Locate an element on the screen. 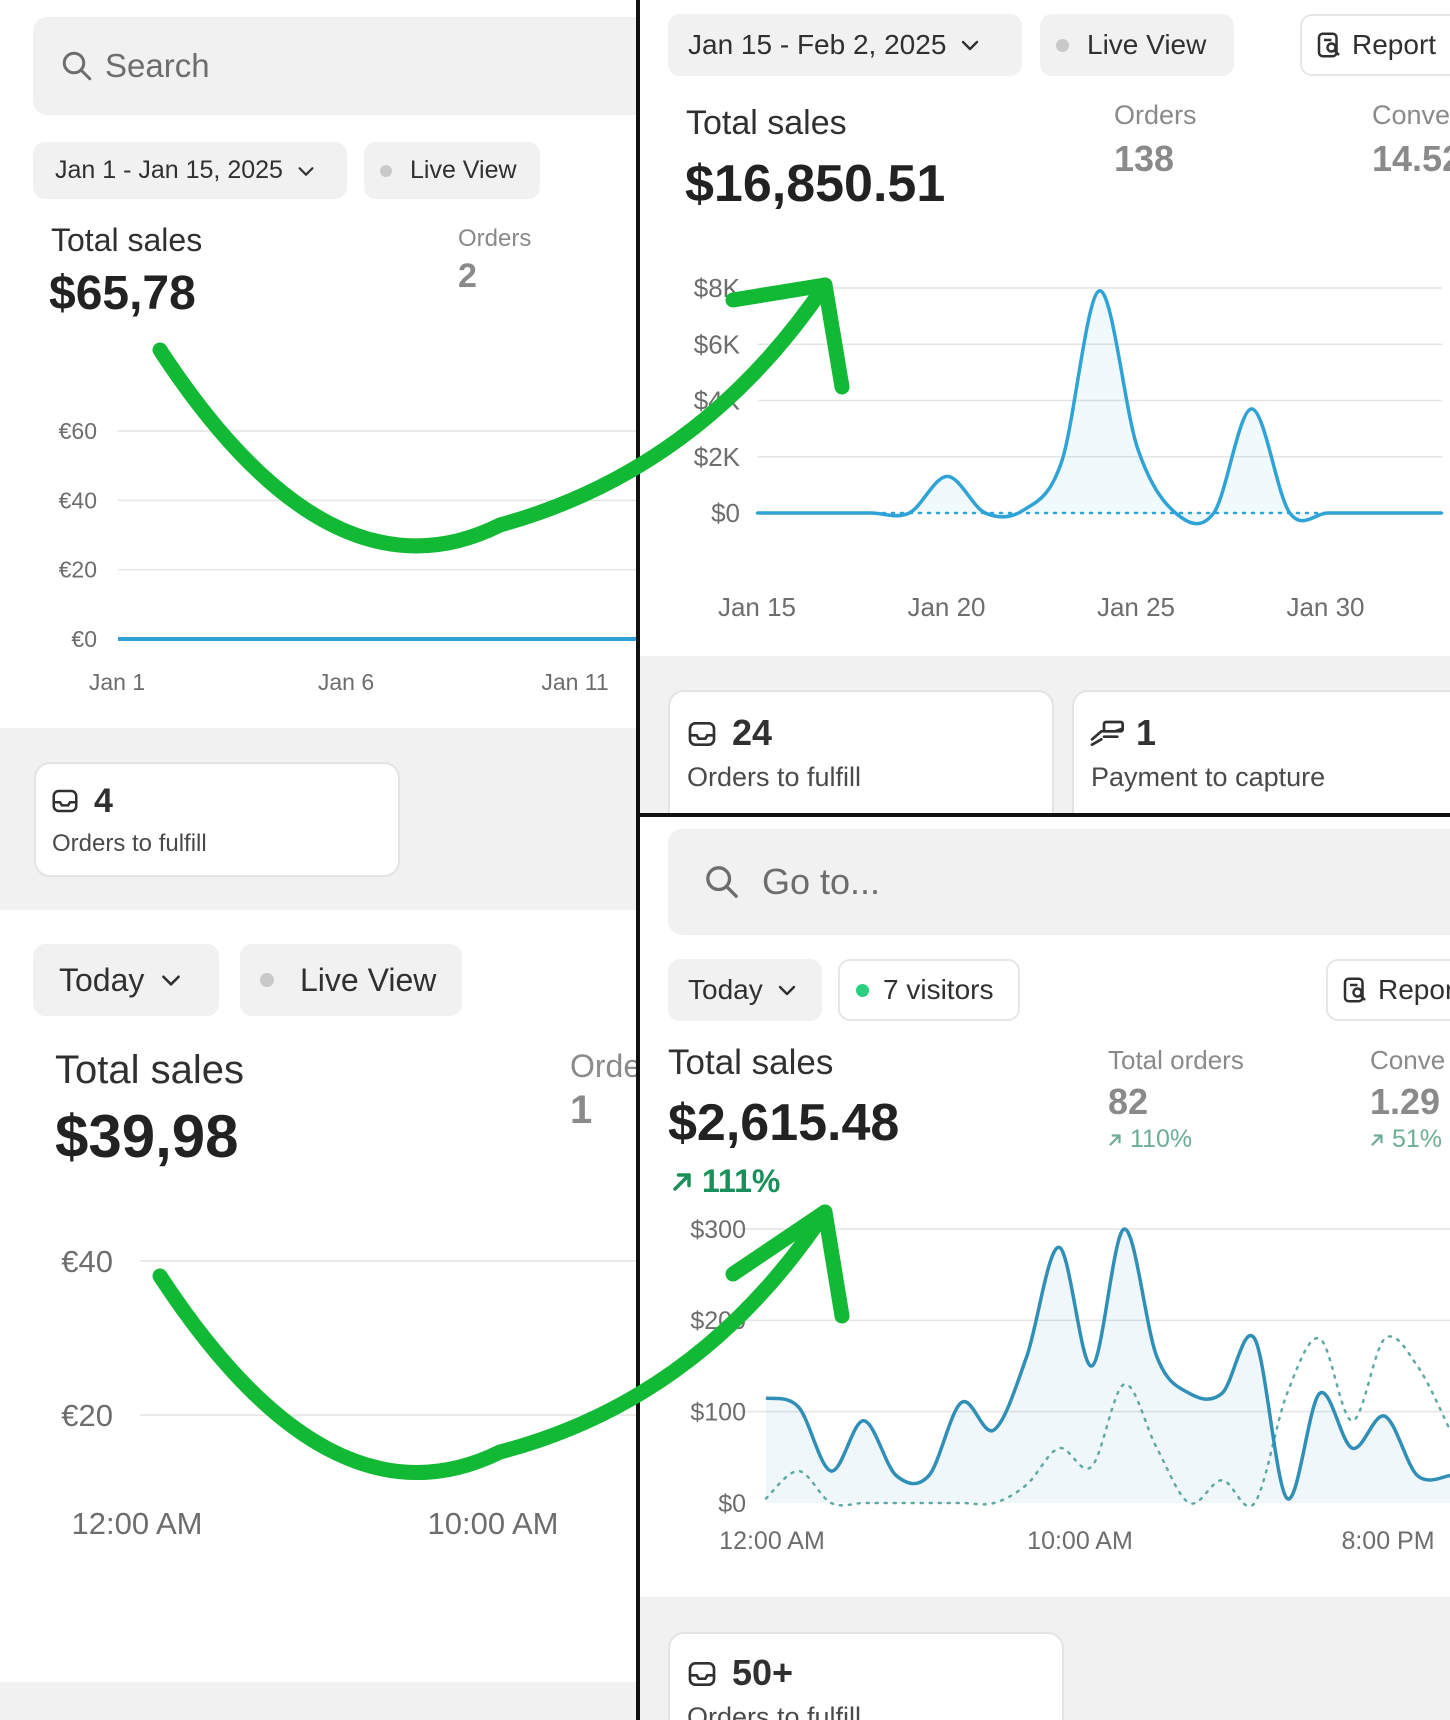  payment-to-capture-card: 1 Payment to capture is located at coordinates (1261, 751).